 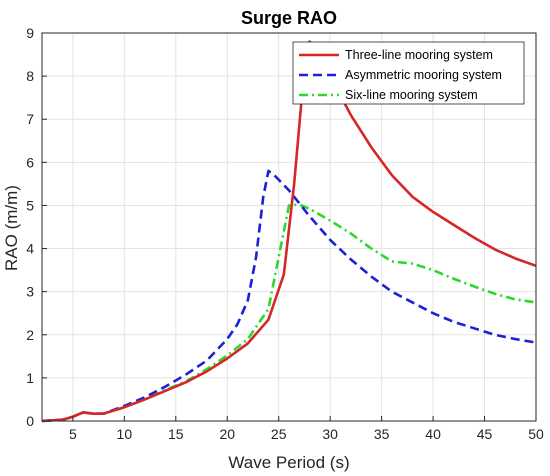 I want to click on x-tick-label: 25, so click(x=279, y=434).